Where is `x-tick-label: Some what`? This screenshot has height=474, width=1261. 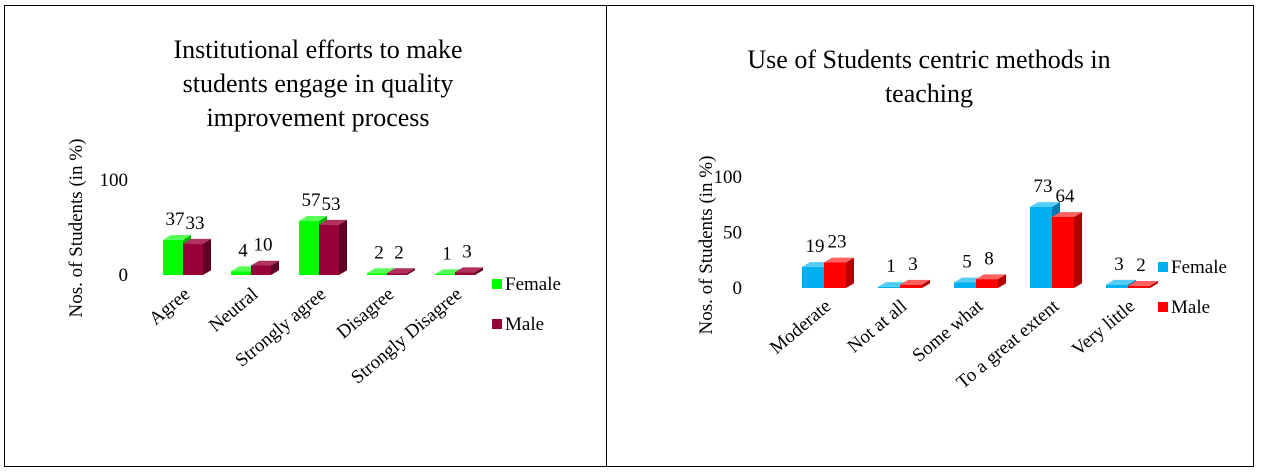 x-tick-label: Some what is located at coordinates (948, 330).